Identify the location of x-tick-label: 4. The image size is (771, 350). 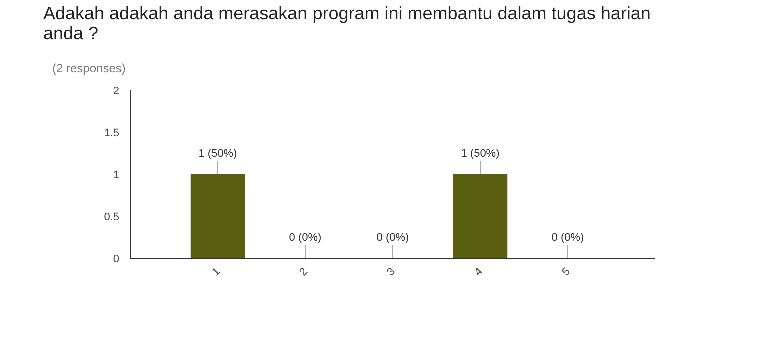
(479, 272).